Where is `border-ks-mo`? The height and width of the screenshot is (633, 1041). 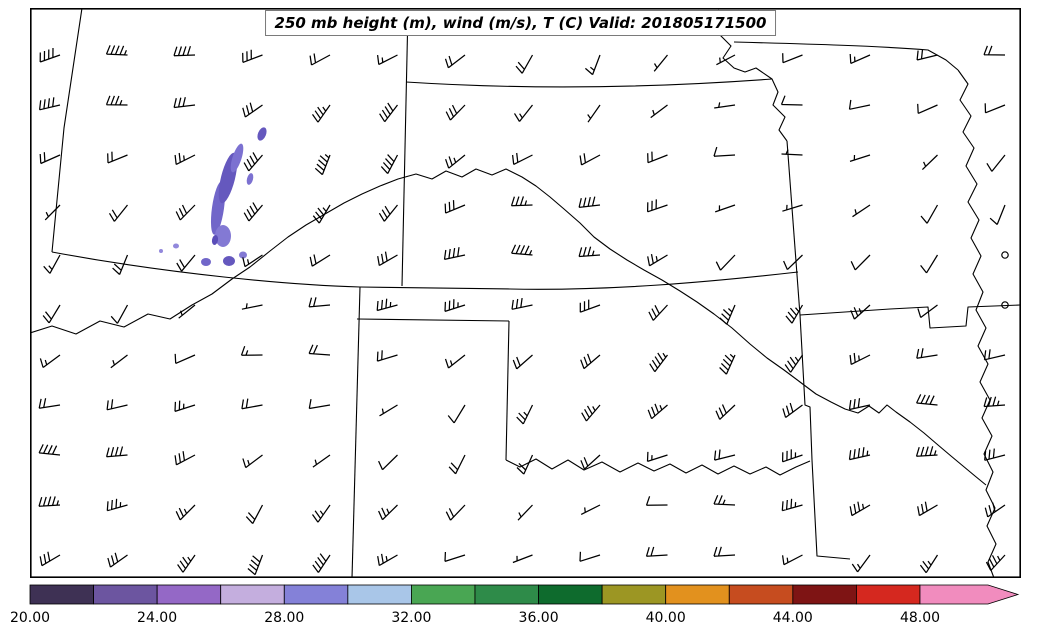 border-ks-mo is located at coordinates (793, 228).